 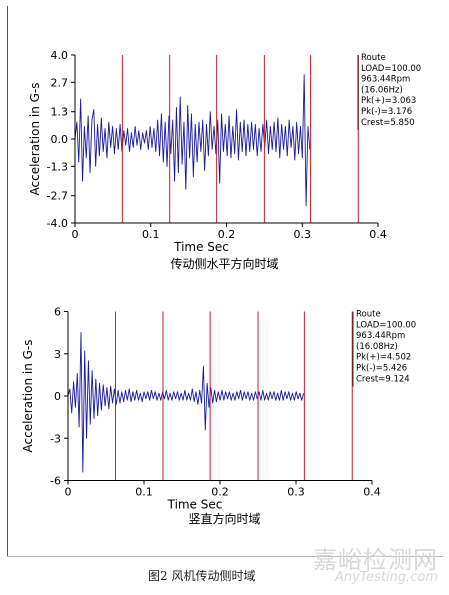 What do you see at coordinates (225, 556) in the screenshot?
I see `bottom-border-line` at bounding box center [225, 556].